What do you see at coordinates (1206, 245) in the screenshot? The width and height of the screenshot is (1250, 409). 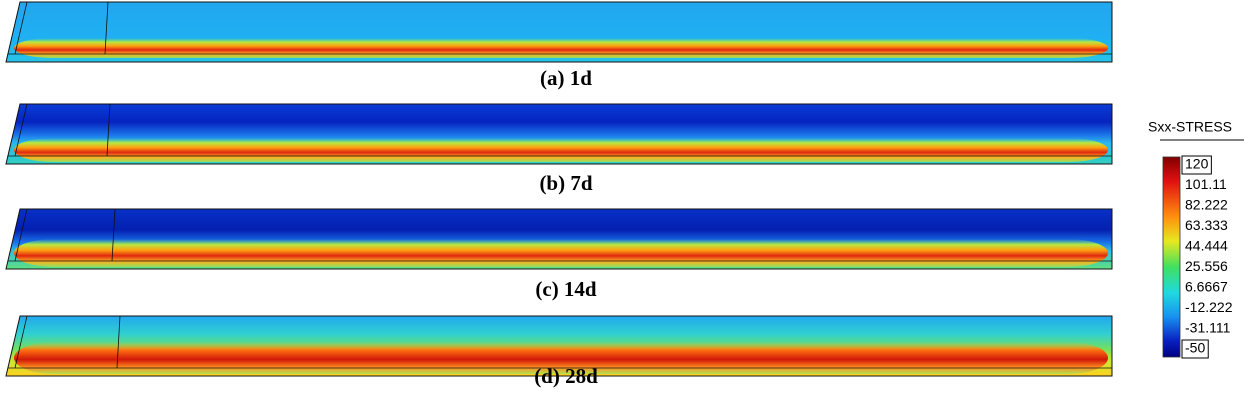 I see `colorbar-label: 44.444` at bounding box center [1206, 245].